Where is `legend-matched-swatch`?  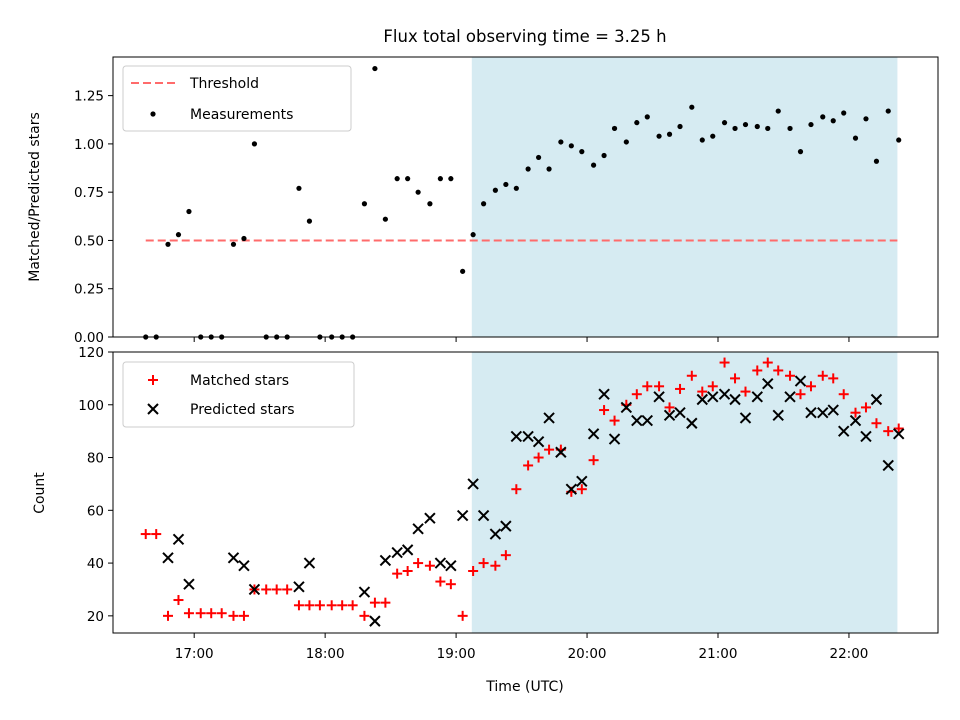 legend-matched-swatch is located at coordinates (153, 380).